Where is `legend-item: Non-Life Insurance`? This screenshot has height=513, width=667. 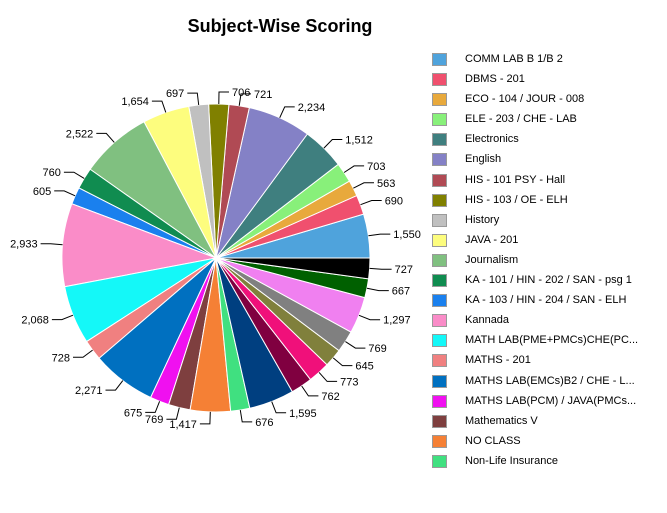
legend-item: Non-Life Insurance is located at coordinates (548, 462).